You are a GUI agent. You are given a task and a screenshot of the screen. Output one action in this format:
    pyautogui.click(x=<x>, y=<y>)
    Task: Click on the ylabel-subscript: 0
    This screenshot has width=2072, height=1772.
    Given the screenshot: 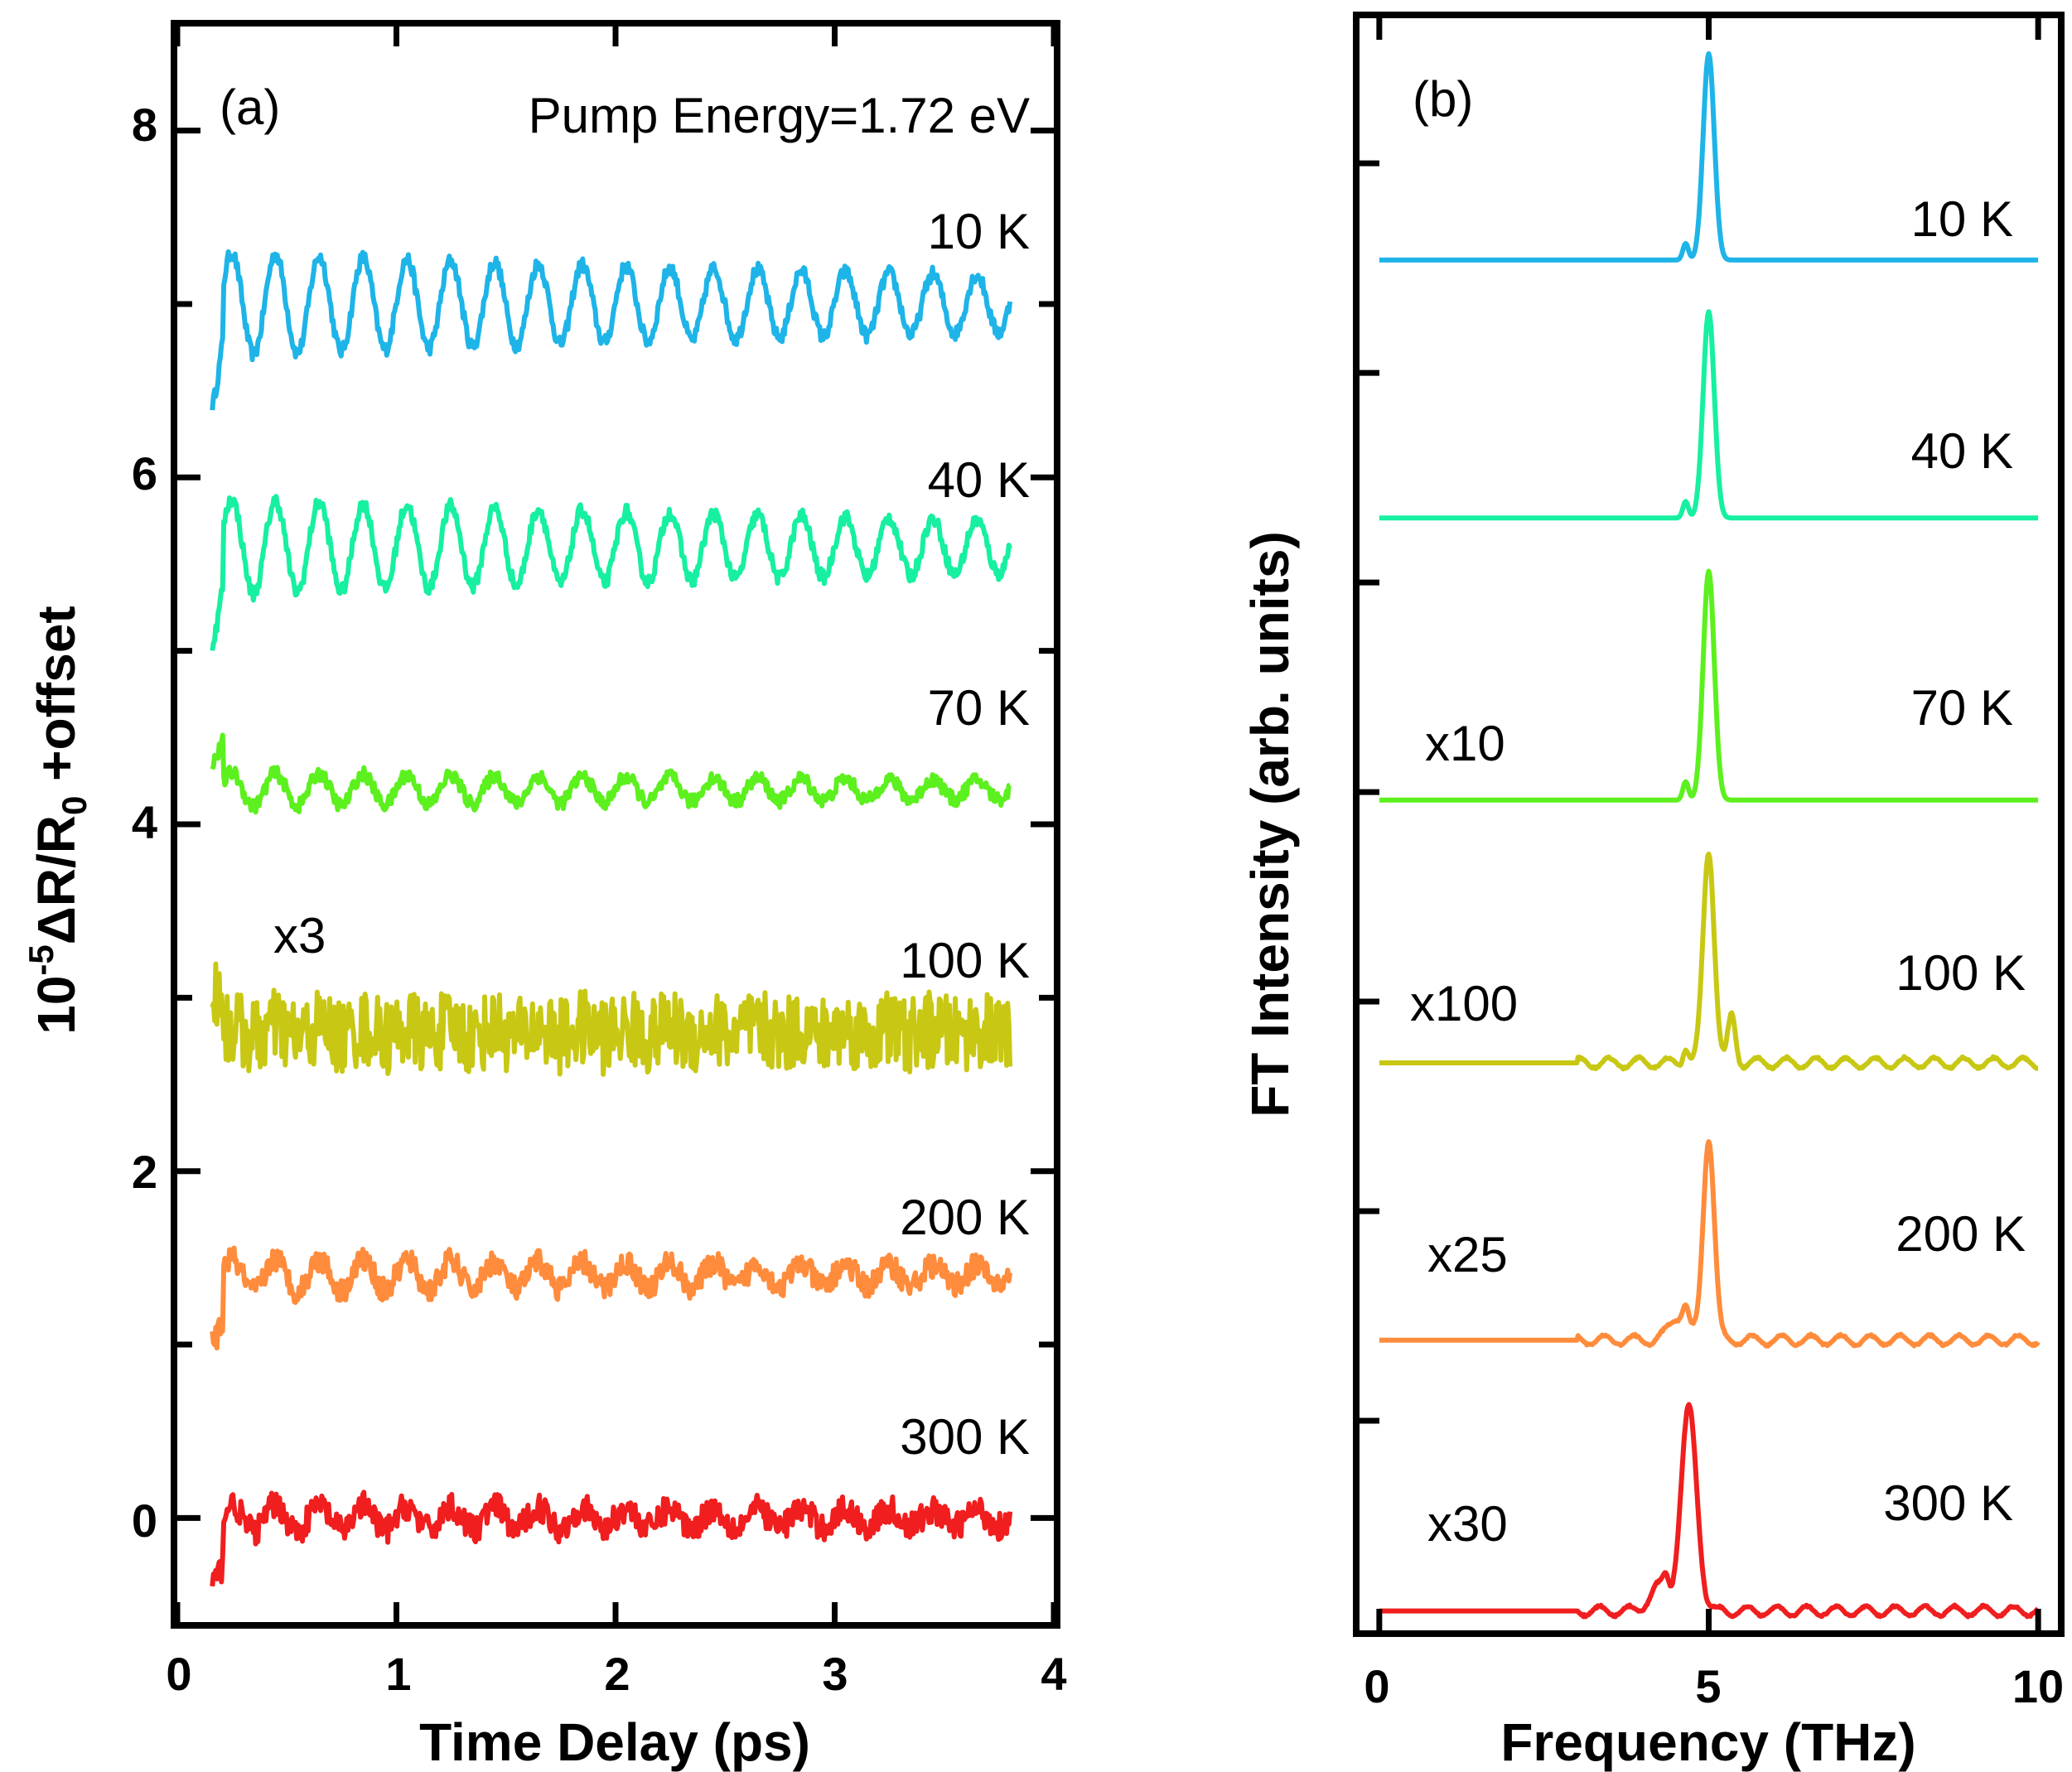 What is the action you would take?
    pyautogui.click(x=74, y=805)
    